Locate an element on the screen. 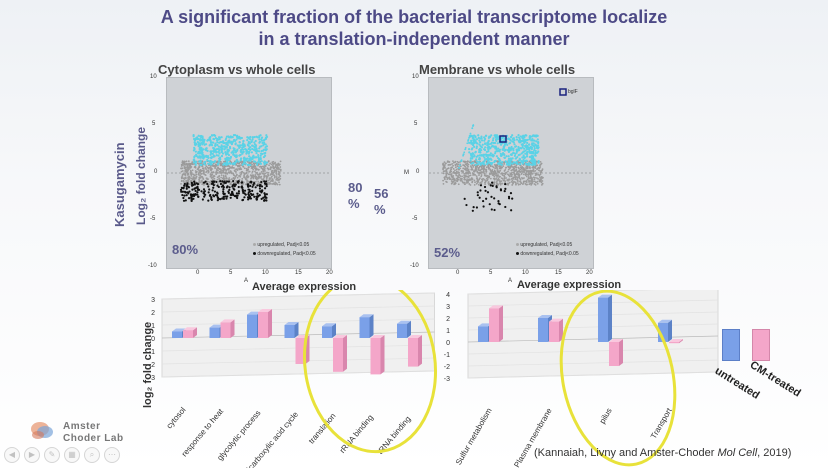 Image resolution: width=828 pixels, height=468 pixels. more-options-icon: ⋯ is located at coordinates (112, 455).